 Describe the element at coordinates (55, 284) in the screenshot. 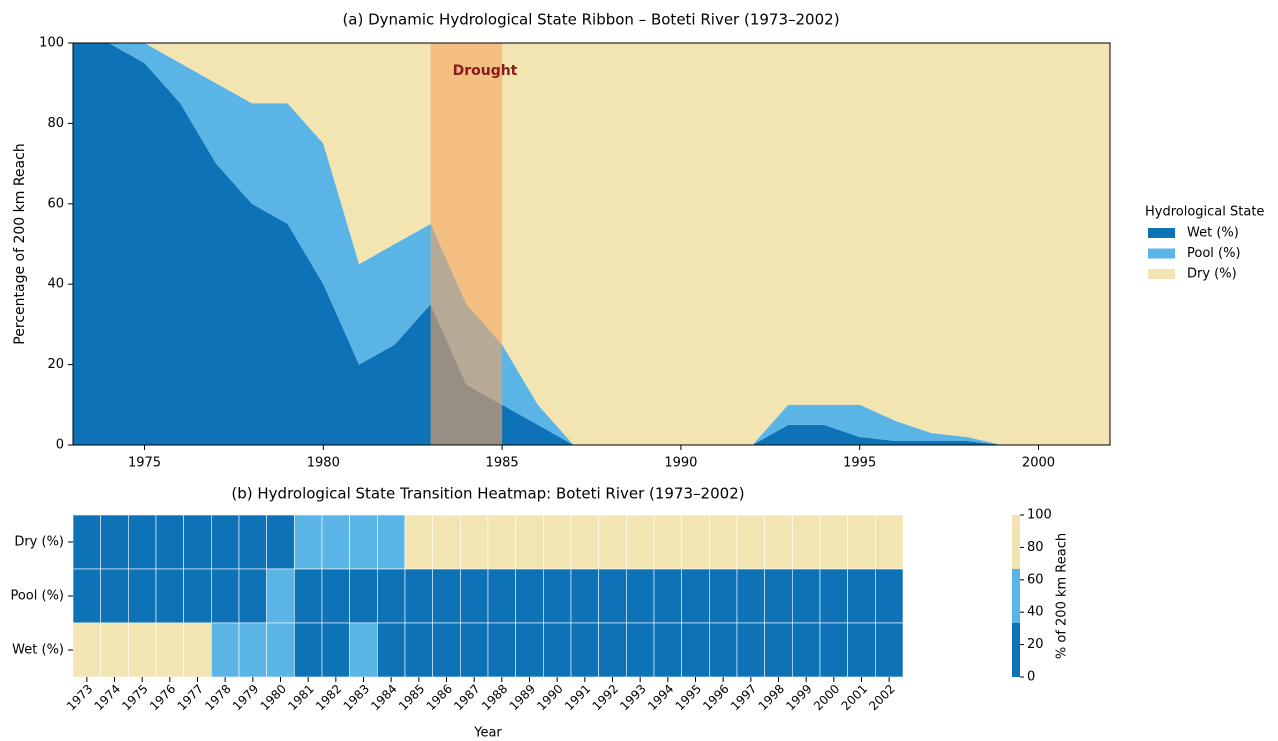

I see `y-tick-label: 40` at that location.